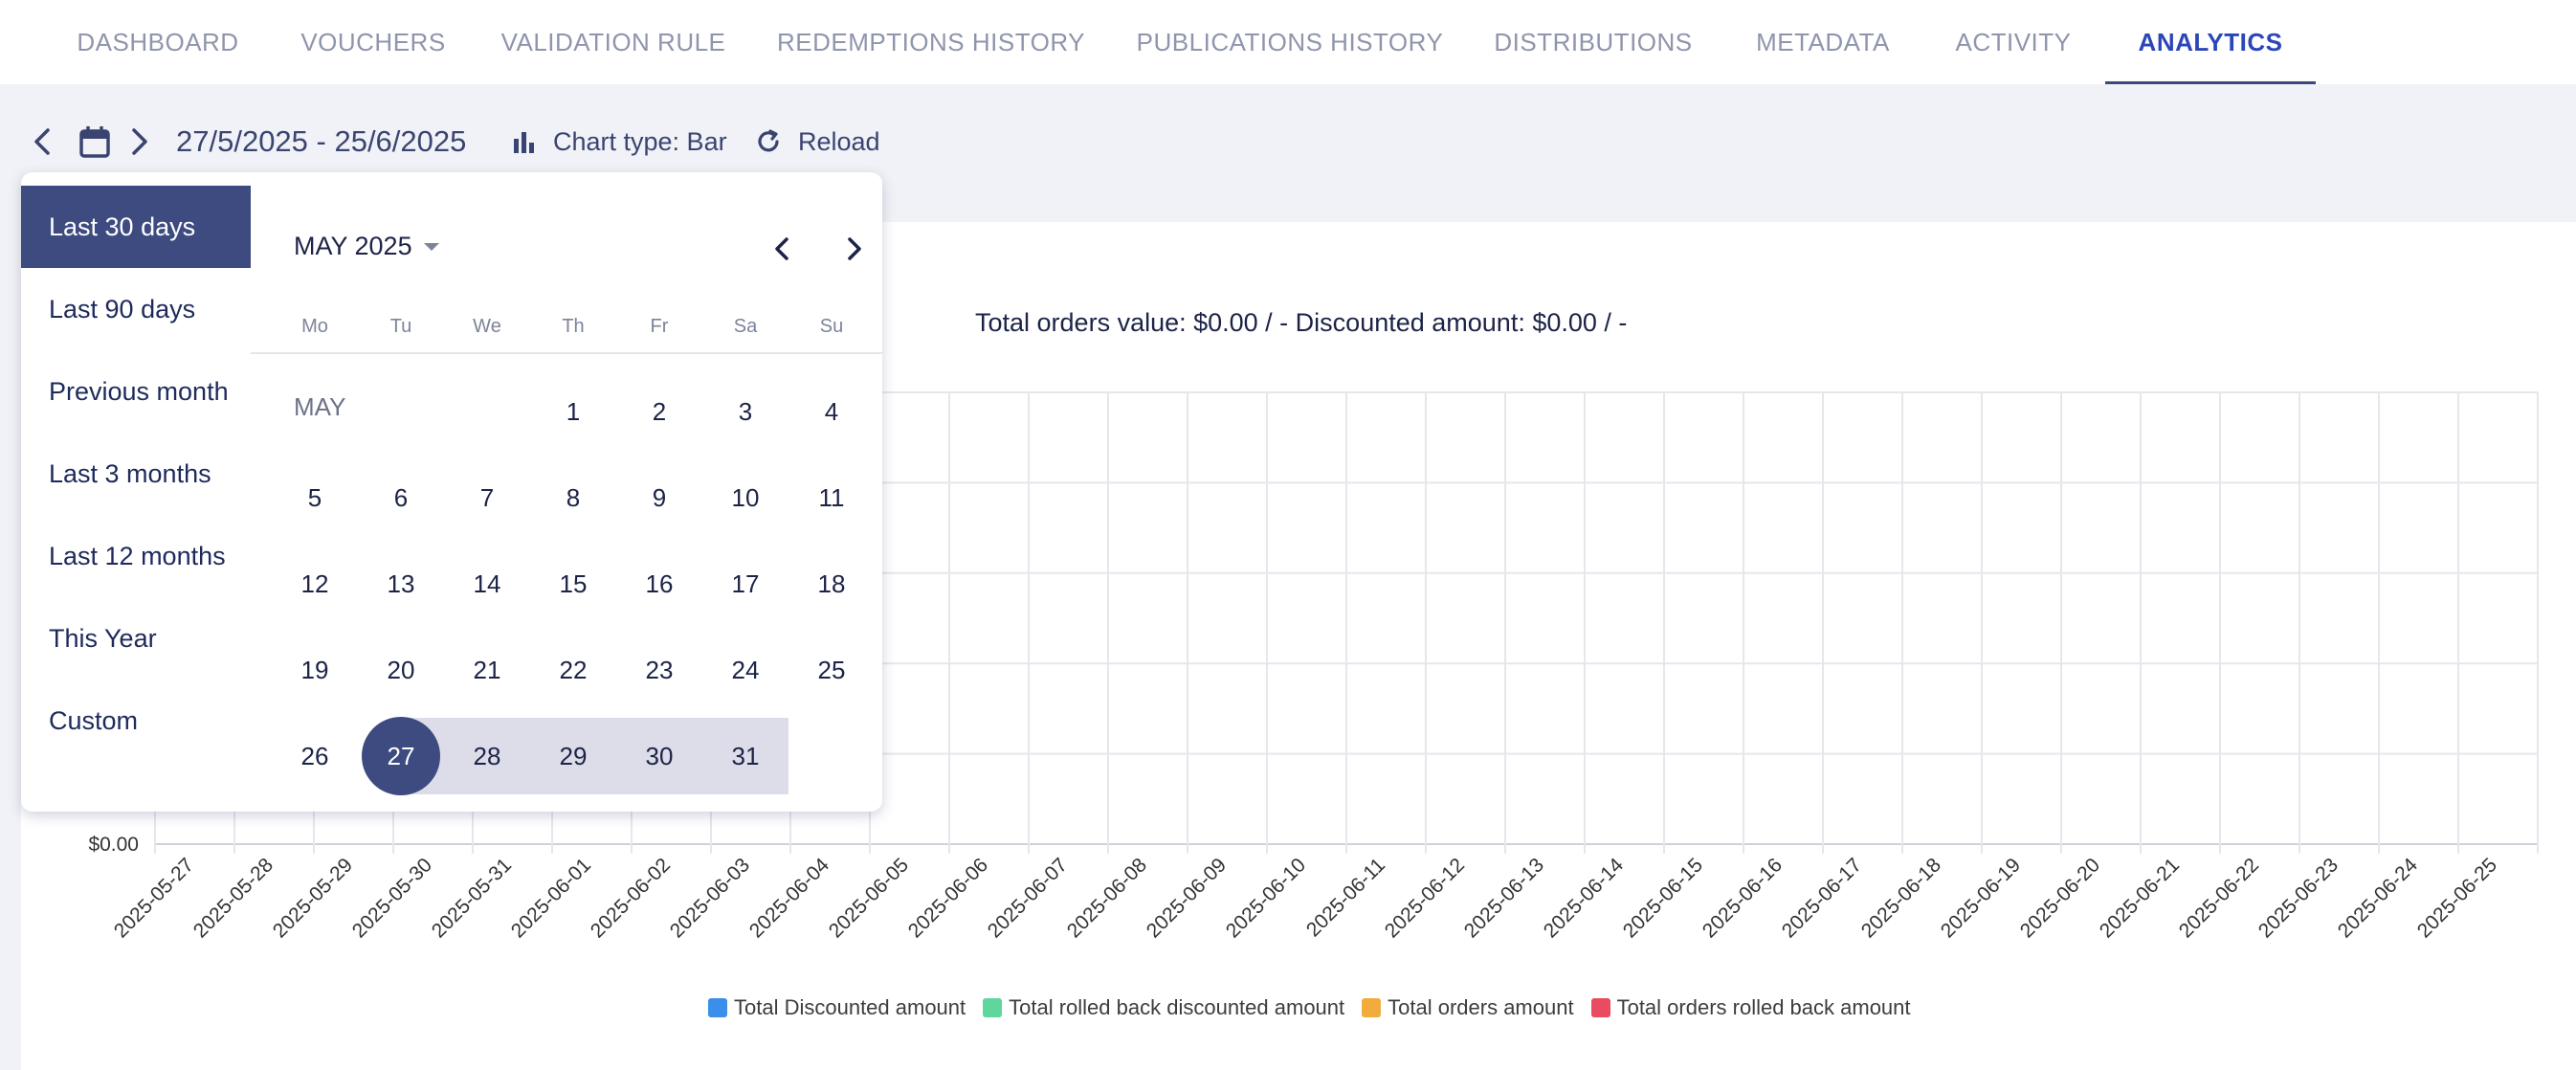 Image resolution: width=2576 pixels, height=1070 pixels. What do you see at coordinates (573, 756) in the screenshot?
I see `calendar-day: 29` at bounding box center [573, 756].